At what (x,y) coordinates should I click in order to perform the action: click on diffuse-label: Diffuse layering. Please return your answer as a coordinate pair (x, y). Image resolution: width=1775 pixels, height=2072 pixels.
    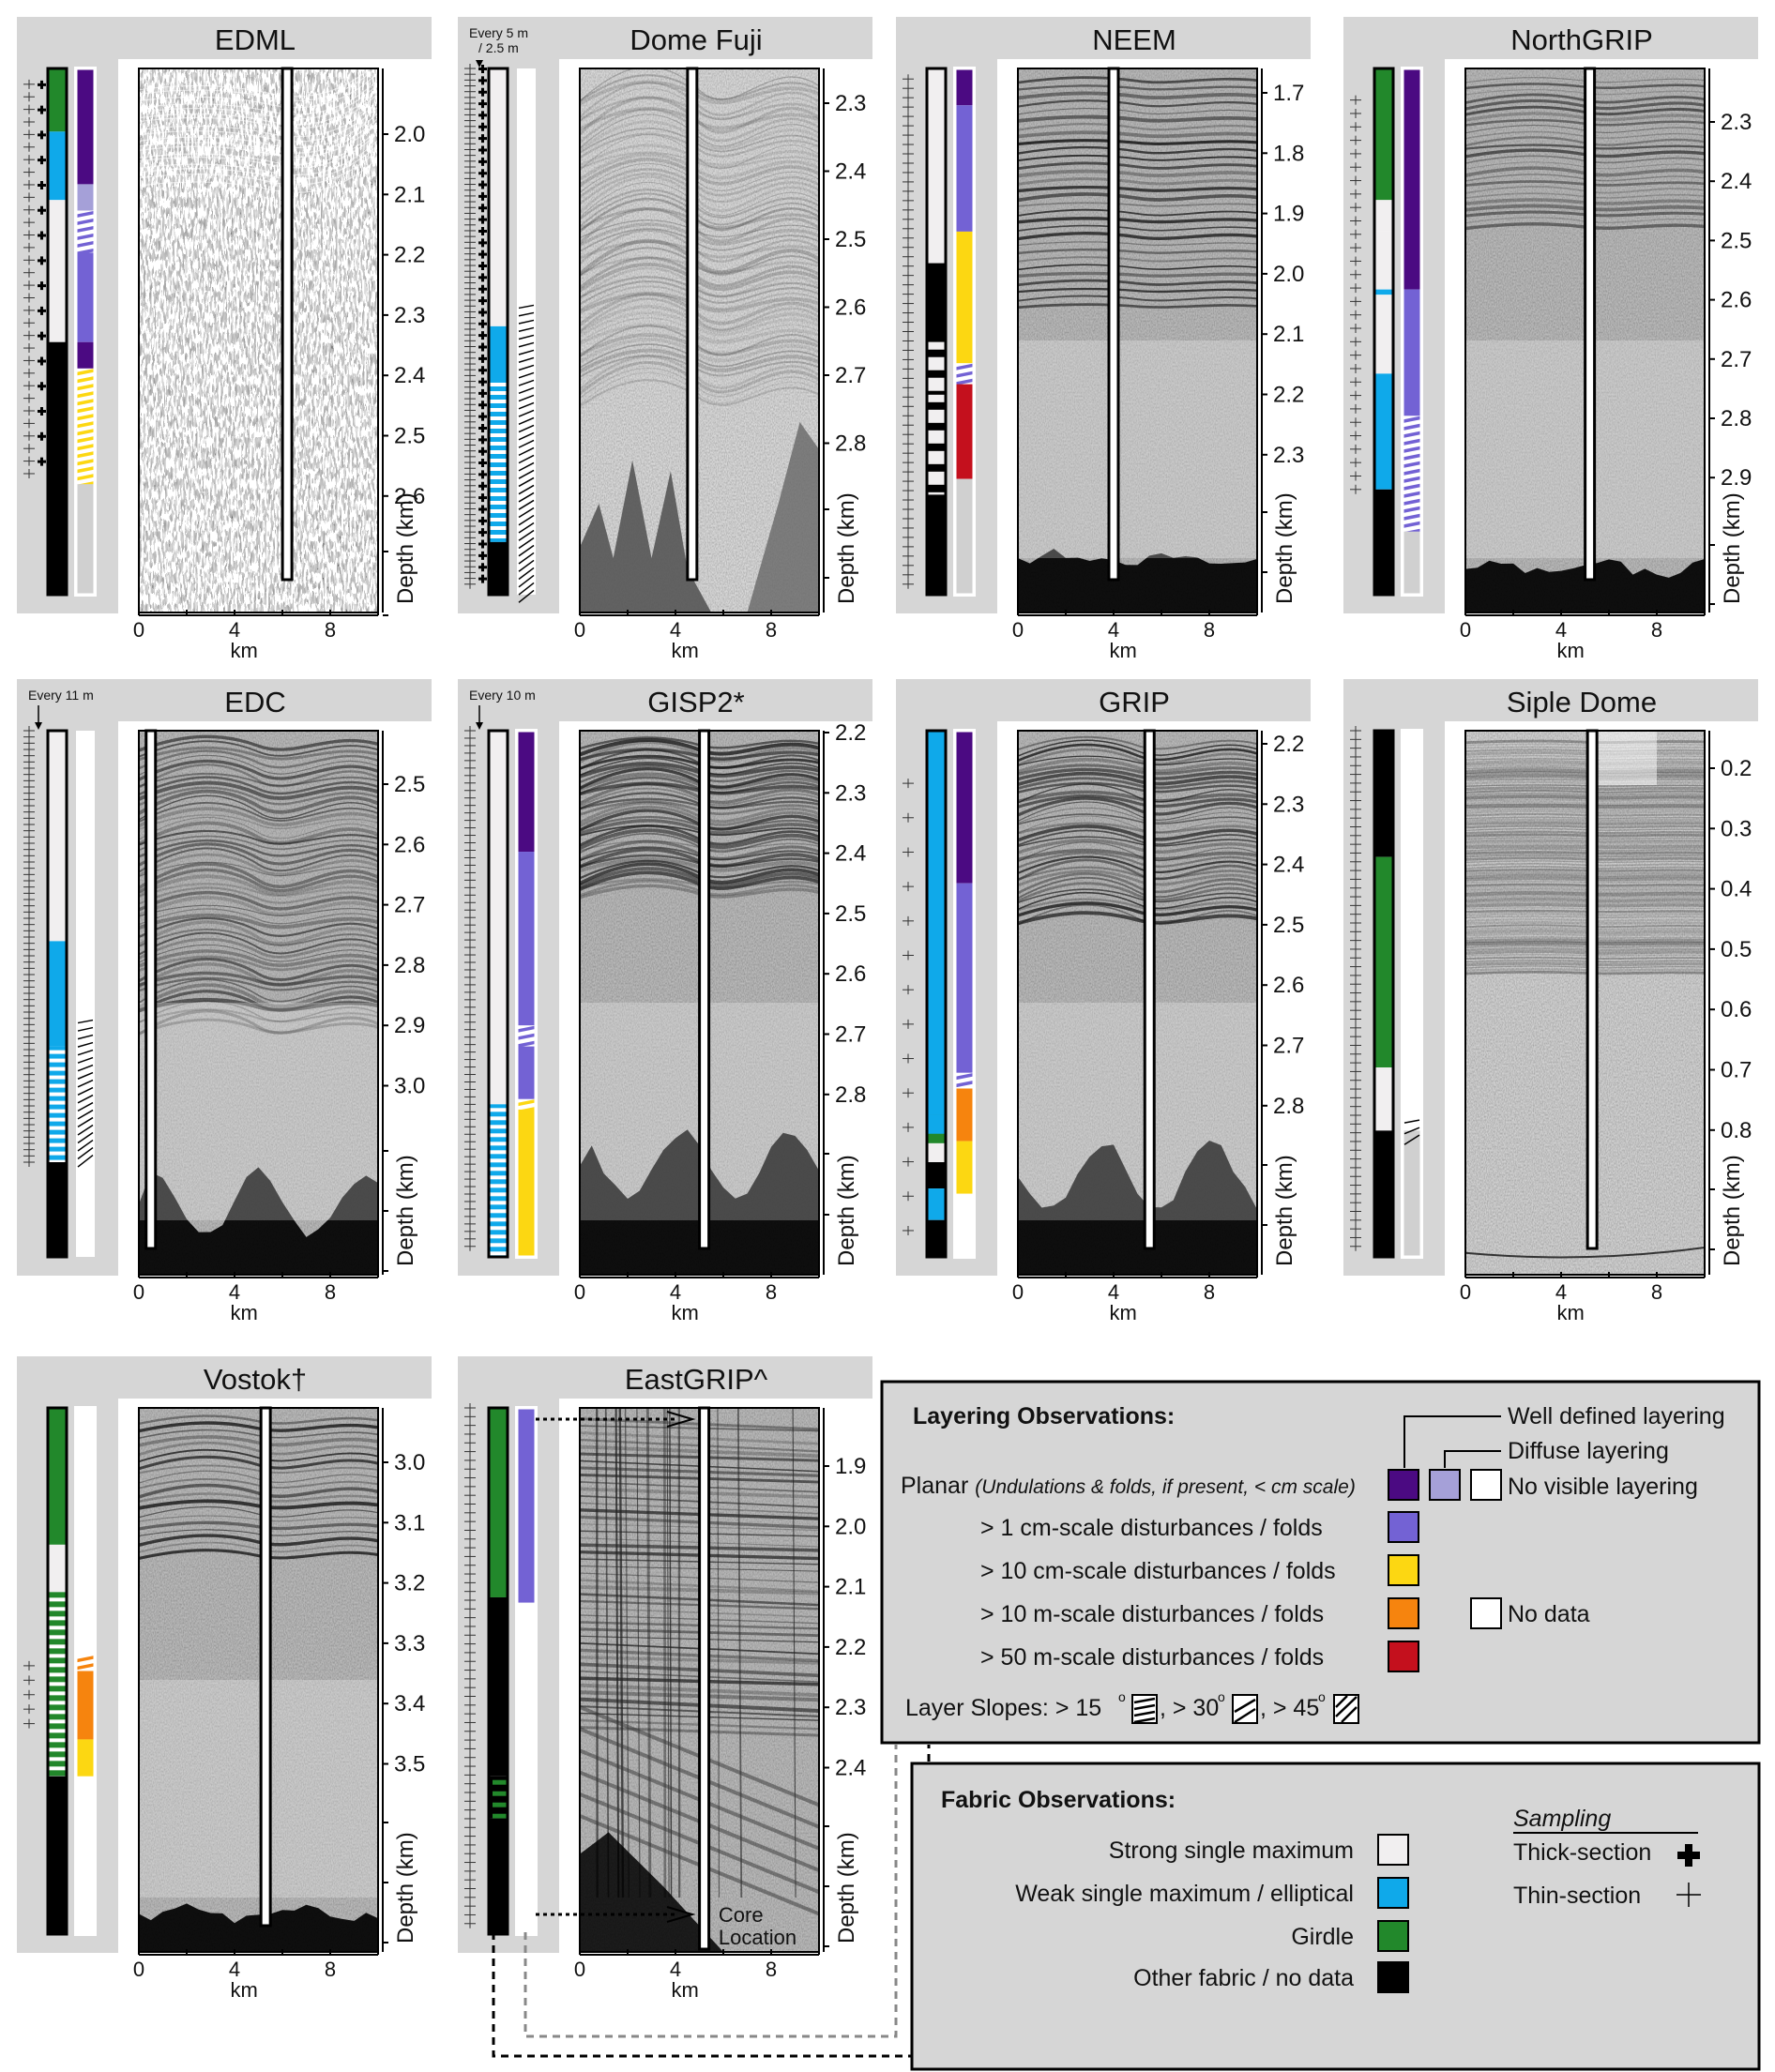
    Looking at the image, I should click on (1589, 1451).